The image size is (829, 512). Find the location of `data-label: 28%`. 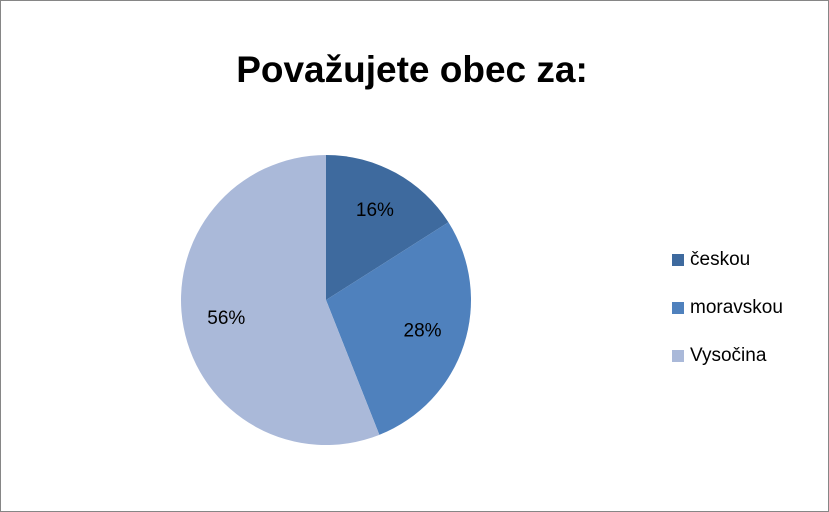

data-label: 28% is located at coordinates (423, 330).